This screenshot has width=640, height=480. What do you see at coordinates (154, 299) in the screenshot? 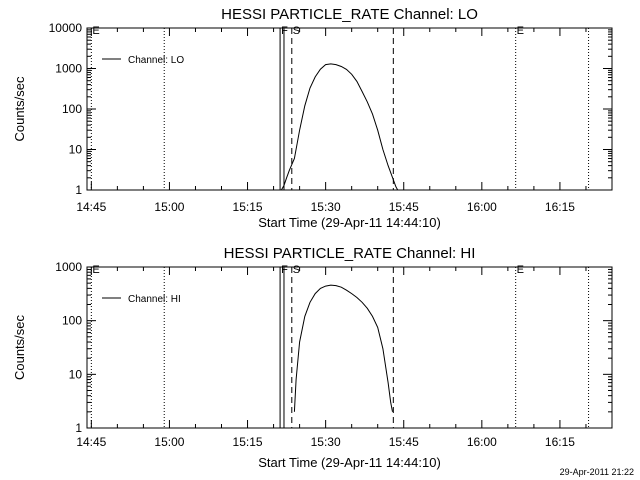
I see `legend-label: Channel: HI` at bounding box center [154, 299].